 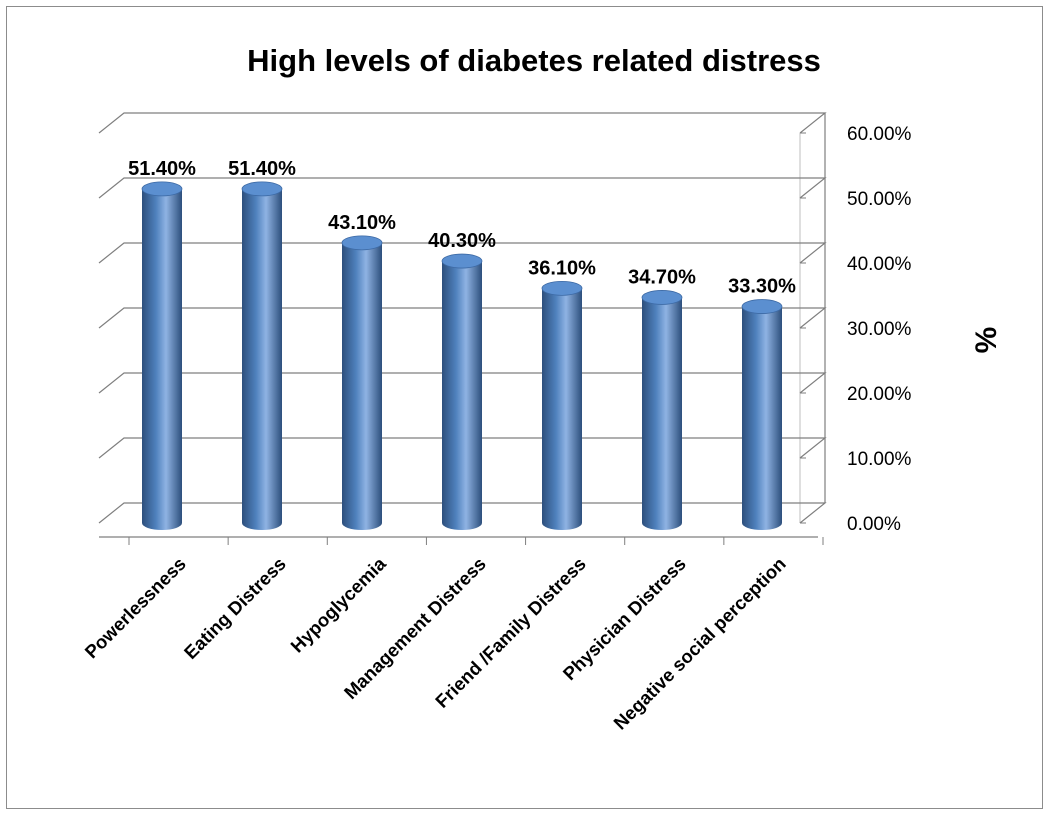 I want to click on data-label: 33.30%, so click(x=762, y=287).